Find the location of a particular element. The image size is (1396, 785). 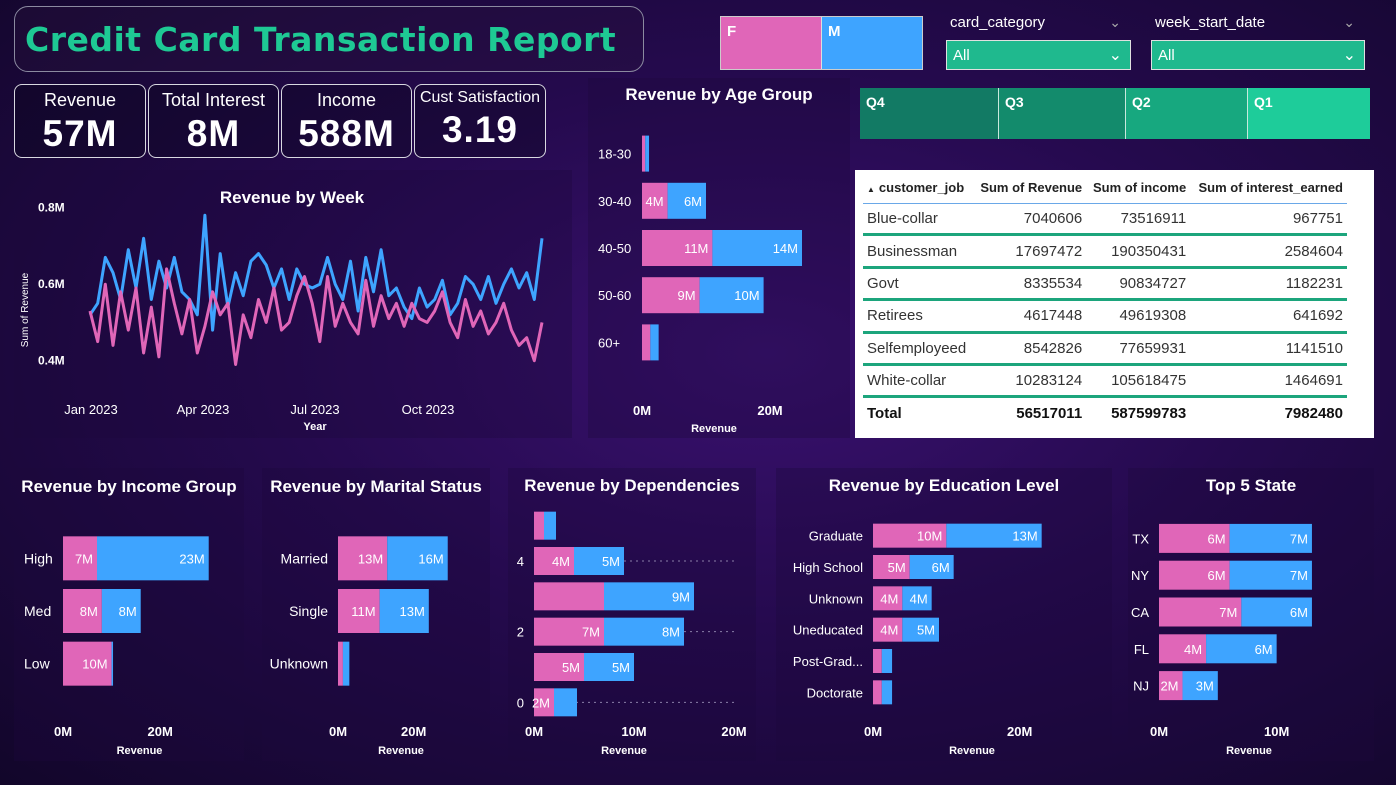

category-label: NJ is located at coordinates (1141, 686).